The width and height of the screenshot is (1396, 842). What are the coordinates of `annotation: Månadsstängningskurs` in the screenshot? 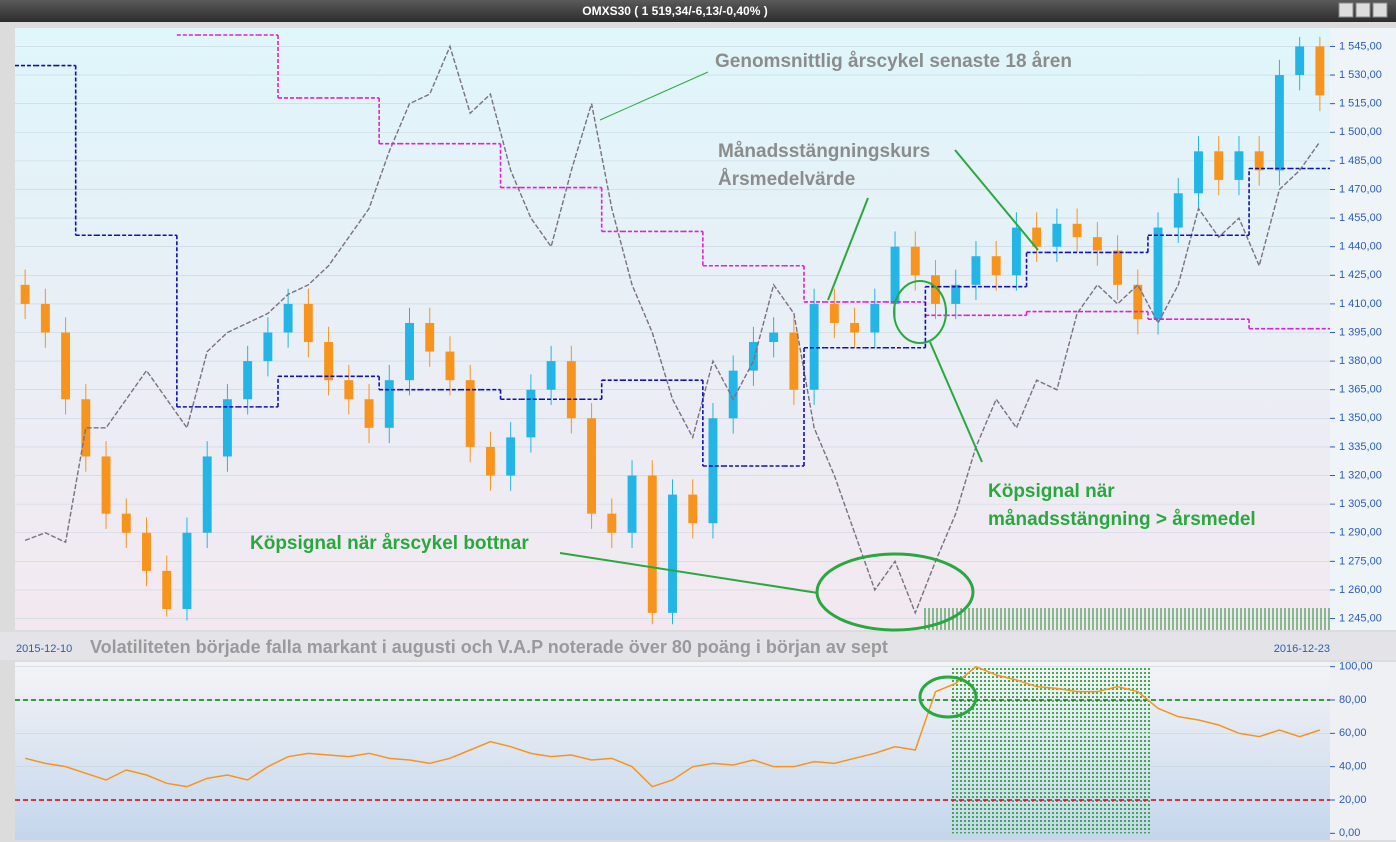 It's located at (824, 151).